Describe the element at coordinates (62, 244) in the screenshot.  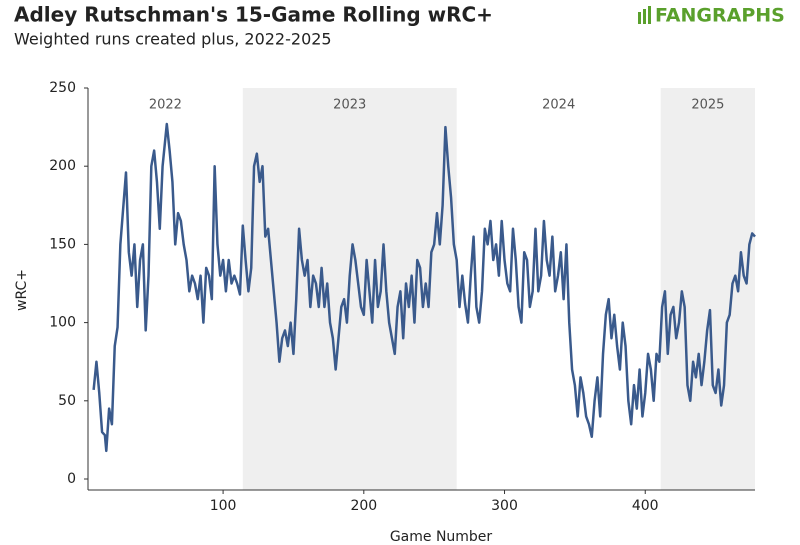
I see `y-tick-label: 150` at that location.